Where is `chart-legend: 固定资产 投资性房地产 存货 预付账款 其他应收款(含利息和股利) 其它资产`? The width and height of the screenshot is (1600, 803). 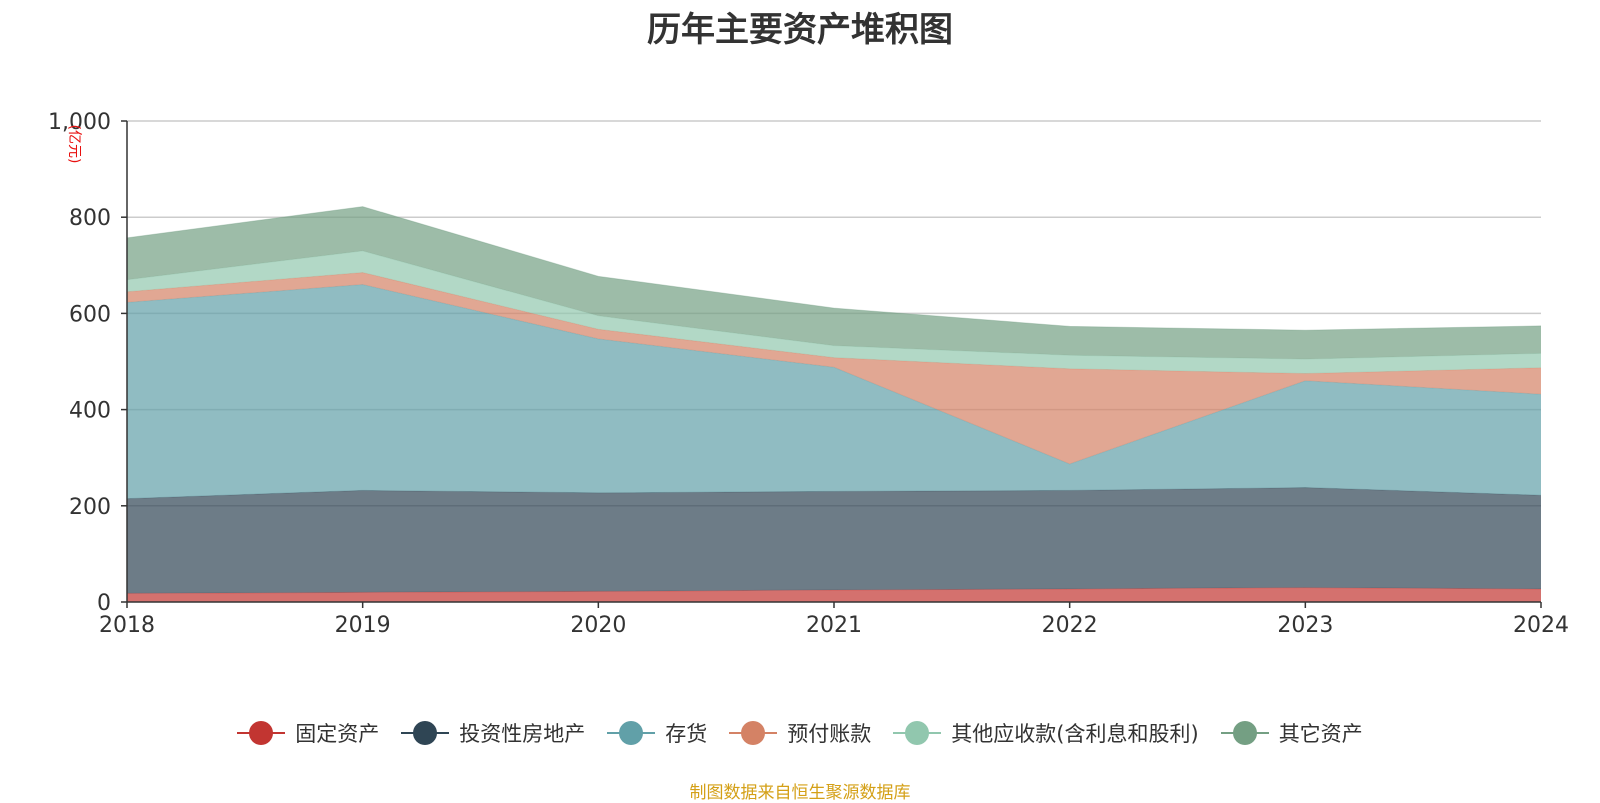
chart-legend: 固定资产 投资性房地产 存货 预付账款 其他应收款(含利息和股利) 其它资产 is located at coordinates (800, 733).